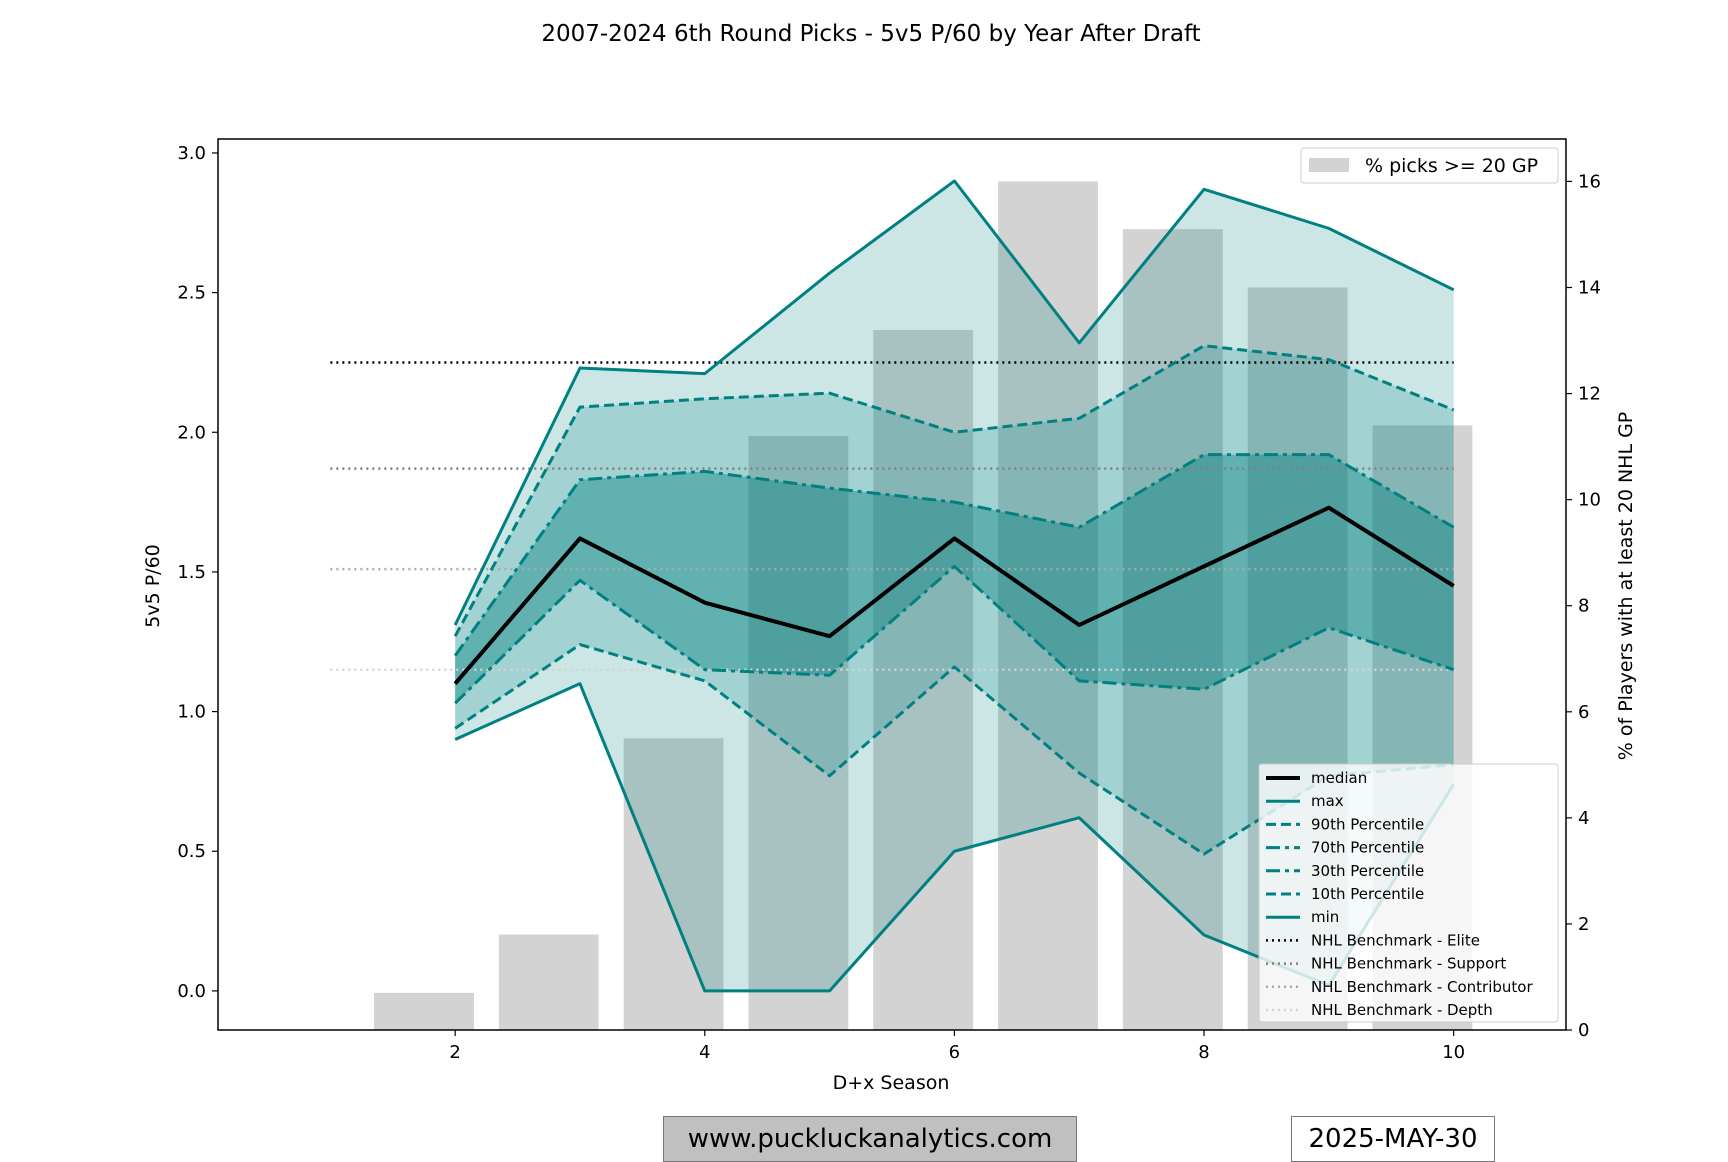 This screenshot has height=1162, width=1728. What do you see at coordinates (1583, 712) in the screenshot?
I see `y2-tick-label: 6` at bounding box center [1583, 712].